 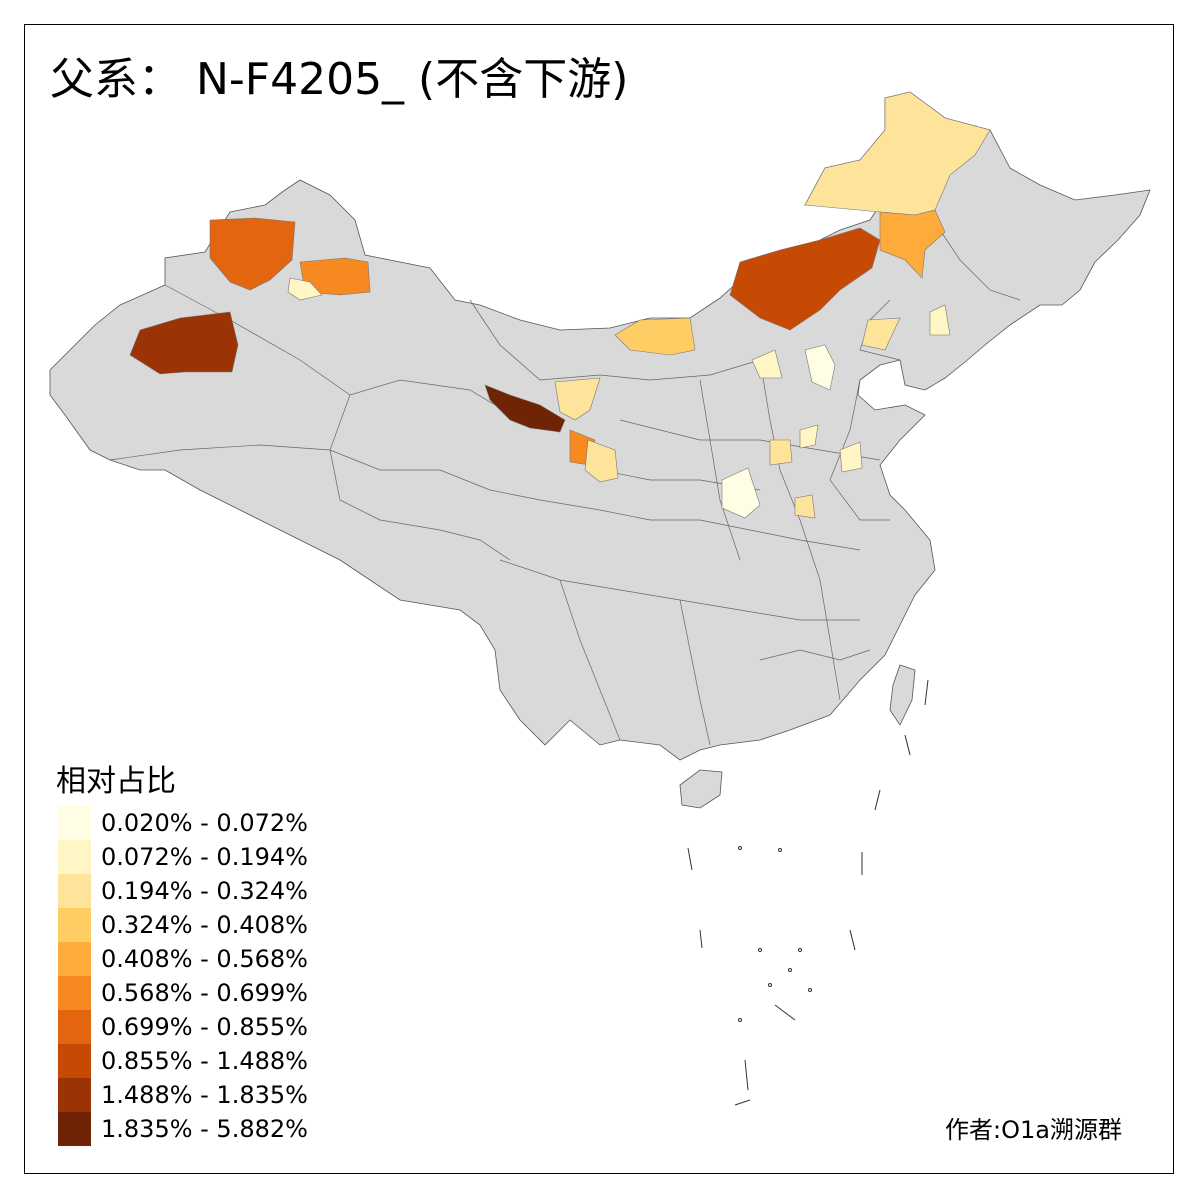 I want to click on region-shanxi-south, so click(x=781, y=452).